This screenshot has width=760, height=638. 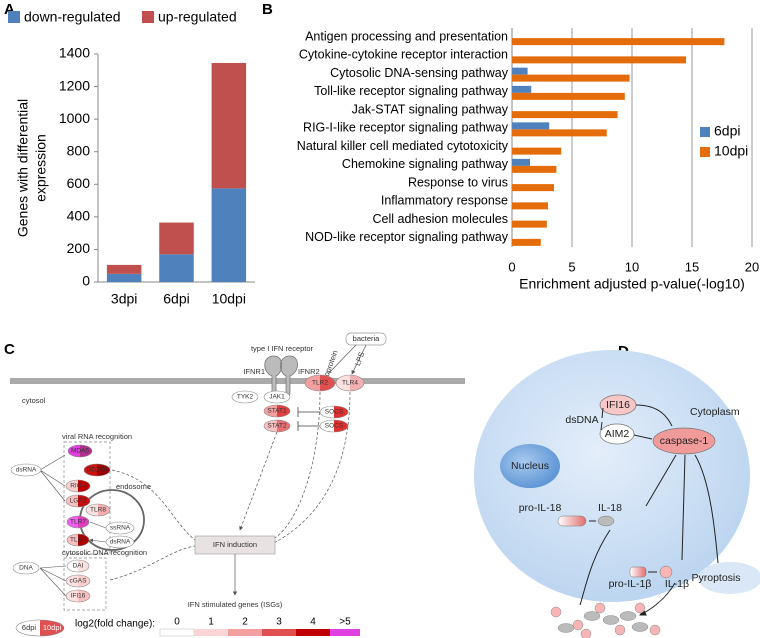 I want to click on y-tick-label: 400, so click(x=79, y=216).